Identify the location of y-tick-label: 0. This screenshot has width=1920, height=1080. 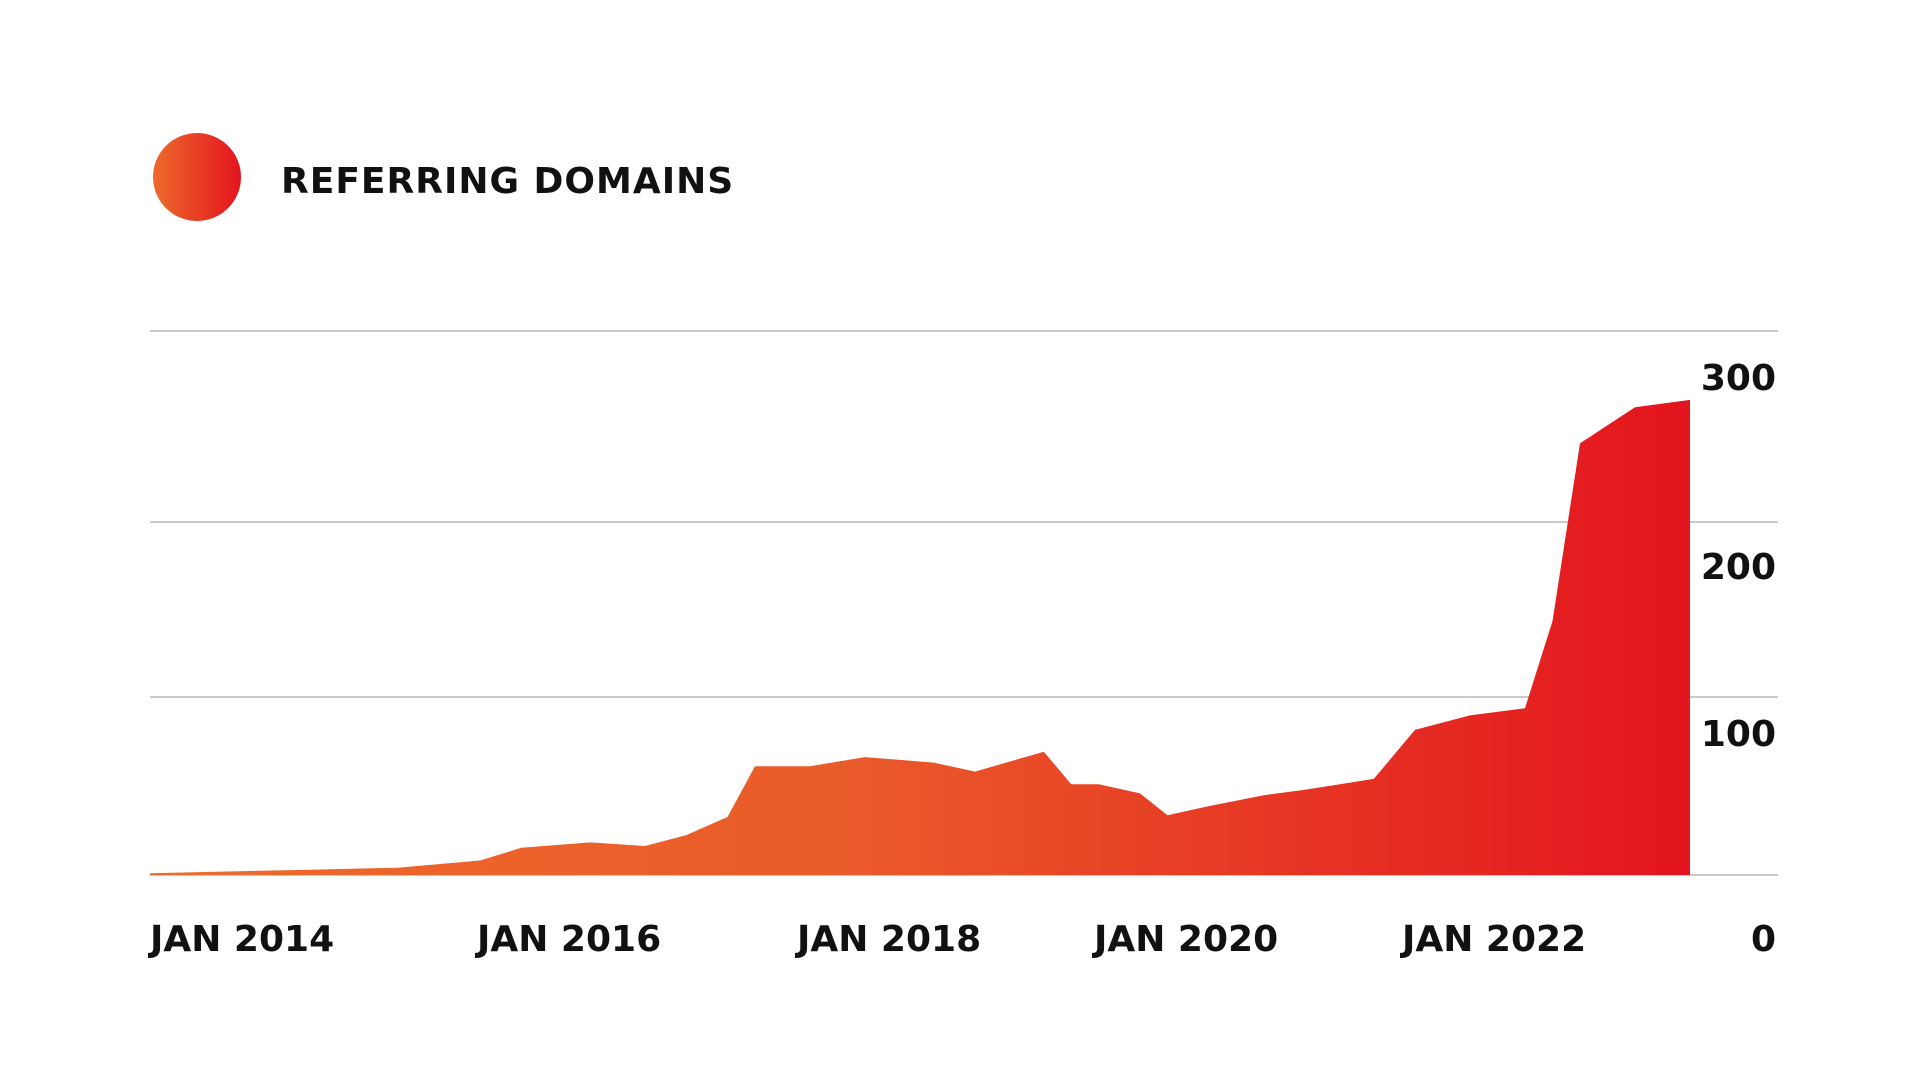
(1763, 939).